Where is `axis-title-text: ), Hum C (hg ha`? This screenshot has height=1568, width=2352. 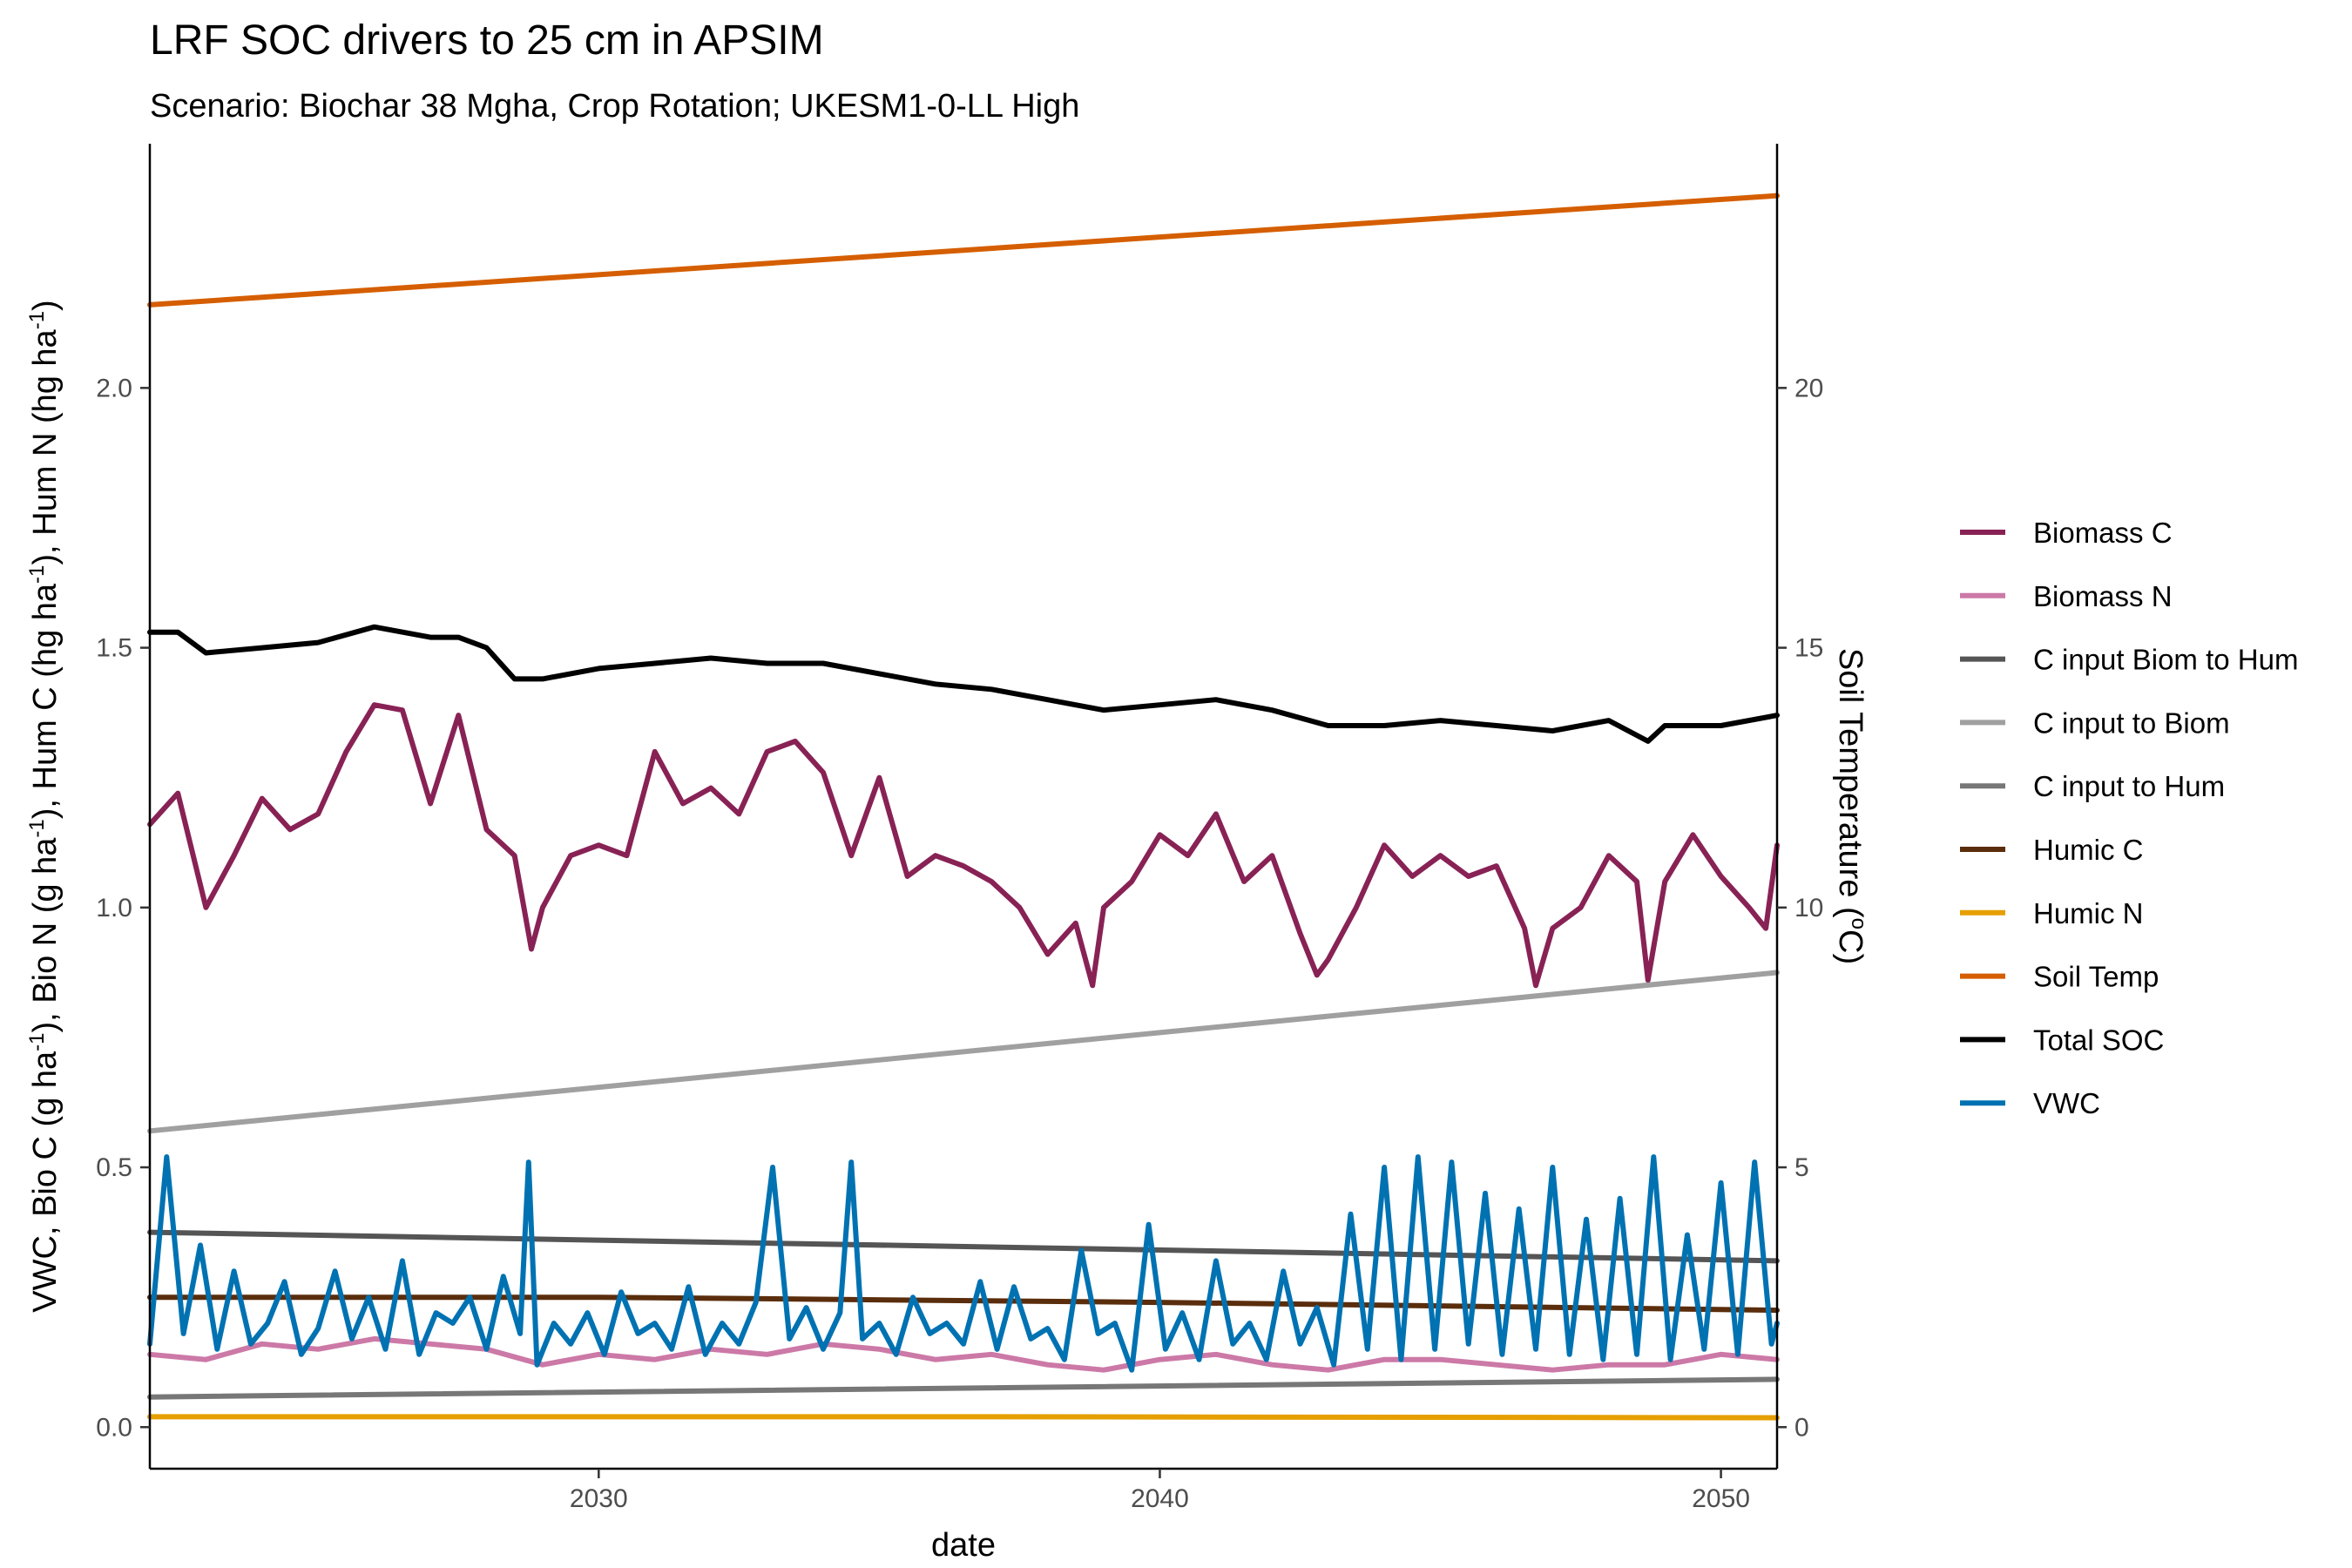
axis-title-text: ), Hum C (hg ha is located at coordinates (45, 701).